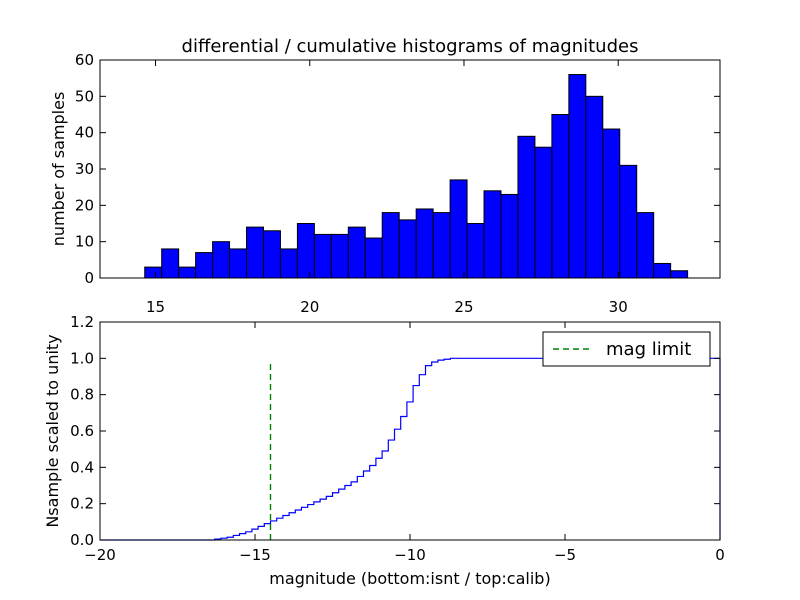  I want to click on x-tick-label: −10, so click(410, 555).